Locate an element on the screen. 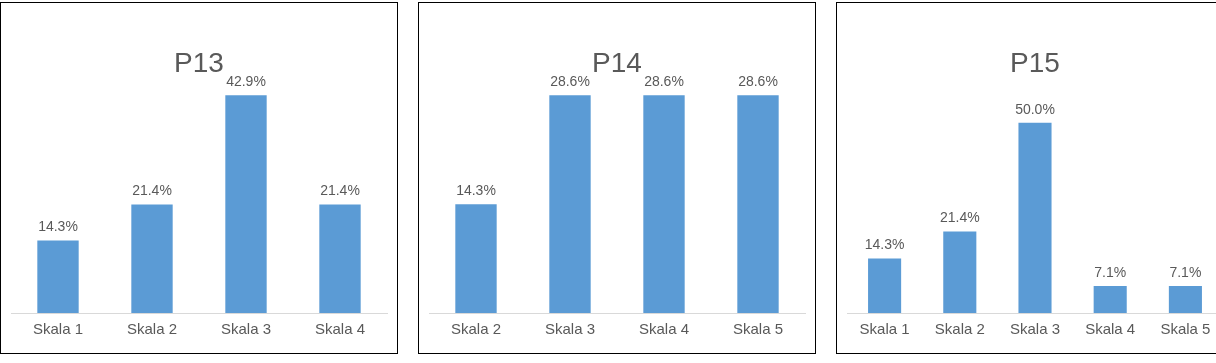 The width and height of the screenshot is (1216, 363). data-label: 50.0% is located at coordinates (1035, 108).